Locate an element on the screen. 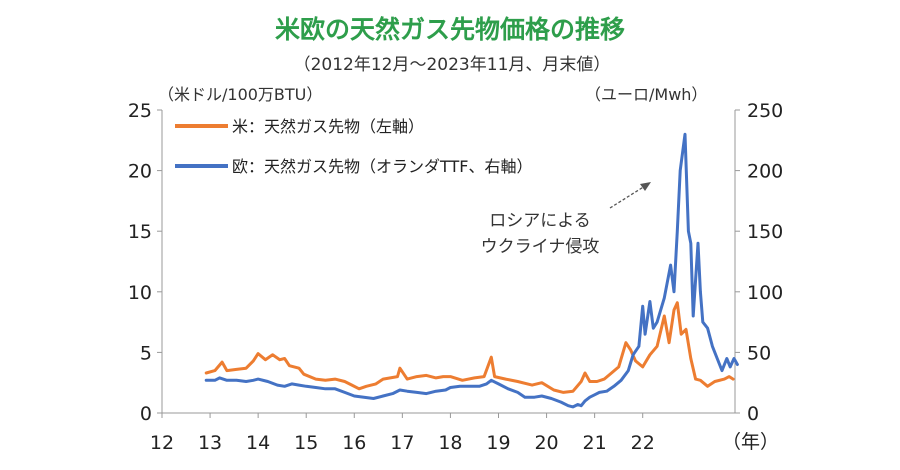 The height and width of the screenshot is (470, 900). right-axis-unit: （ユーロ/Mwh） is located at coordinates (646, 94).